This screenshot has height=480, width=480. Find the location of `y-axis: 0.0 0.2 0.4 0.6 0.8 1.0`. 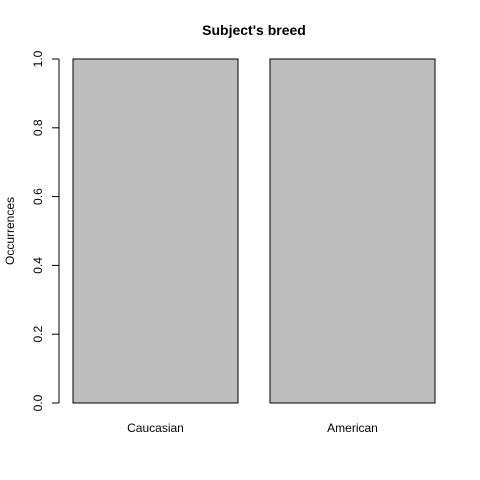

y-axis: 0.0 0.2 0.4 0.6 0.8 1.0 is located at coordinates (45, 230).